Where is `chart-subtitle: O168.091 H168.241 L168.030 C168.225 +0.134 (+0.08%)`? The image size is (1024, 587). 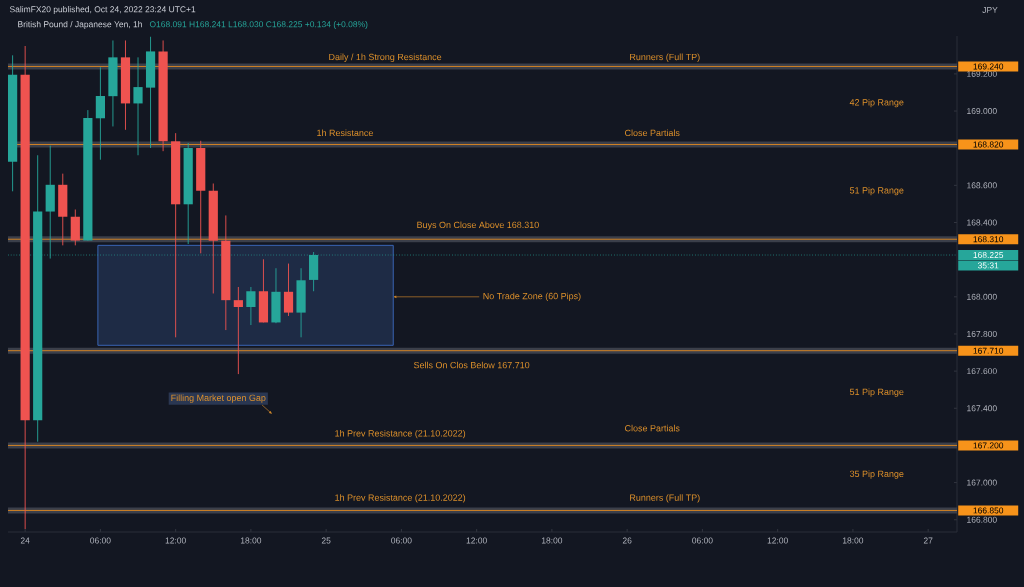
chart-subtitle: O168.091 H168.241 L168.030 C168.225 +0.134 (+0.08%) is located at coordinates (258, 25).